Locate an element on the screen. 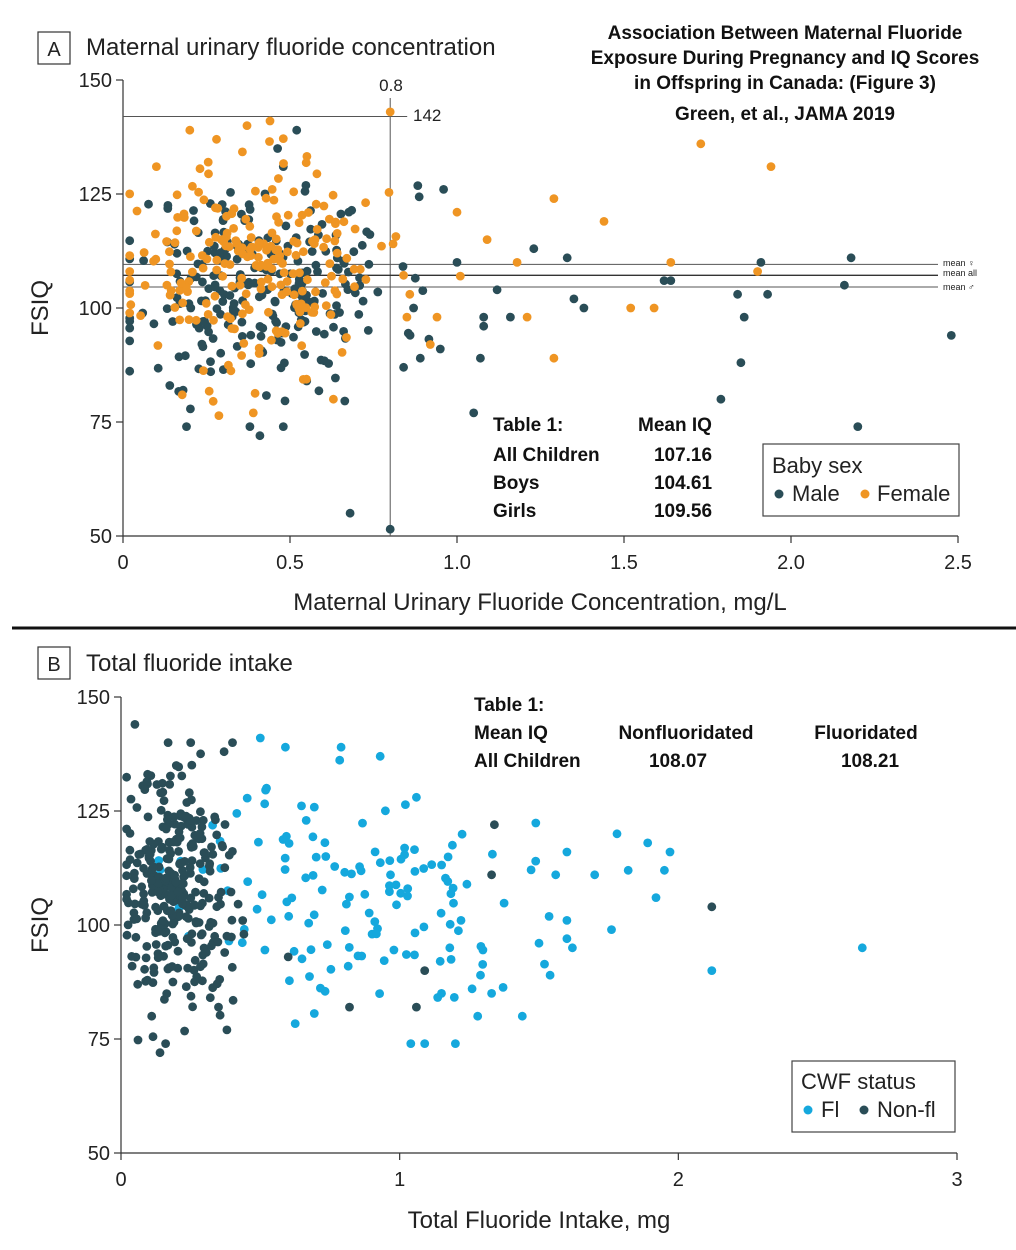 The width and height of the screenshot is (1016, 1250). y-tick-label: 125 is located at coordinates (93, 812).